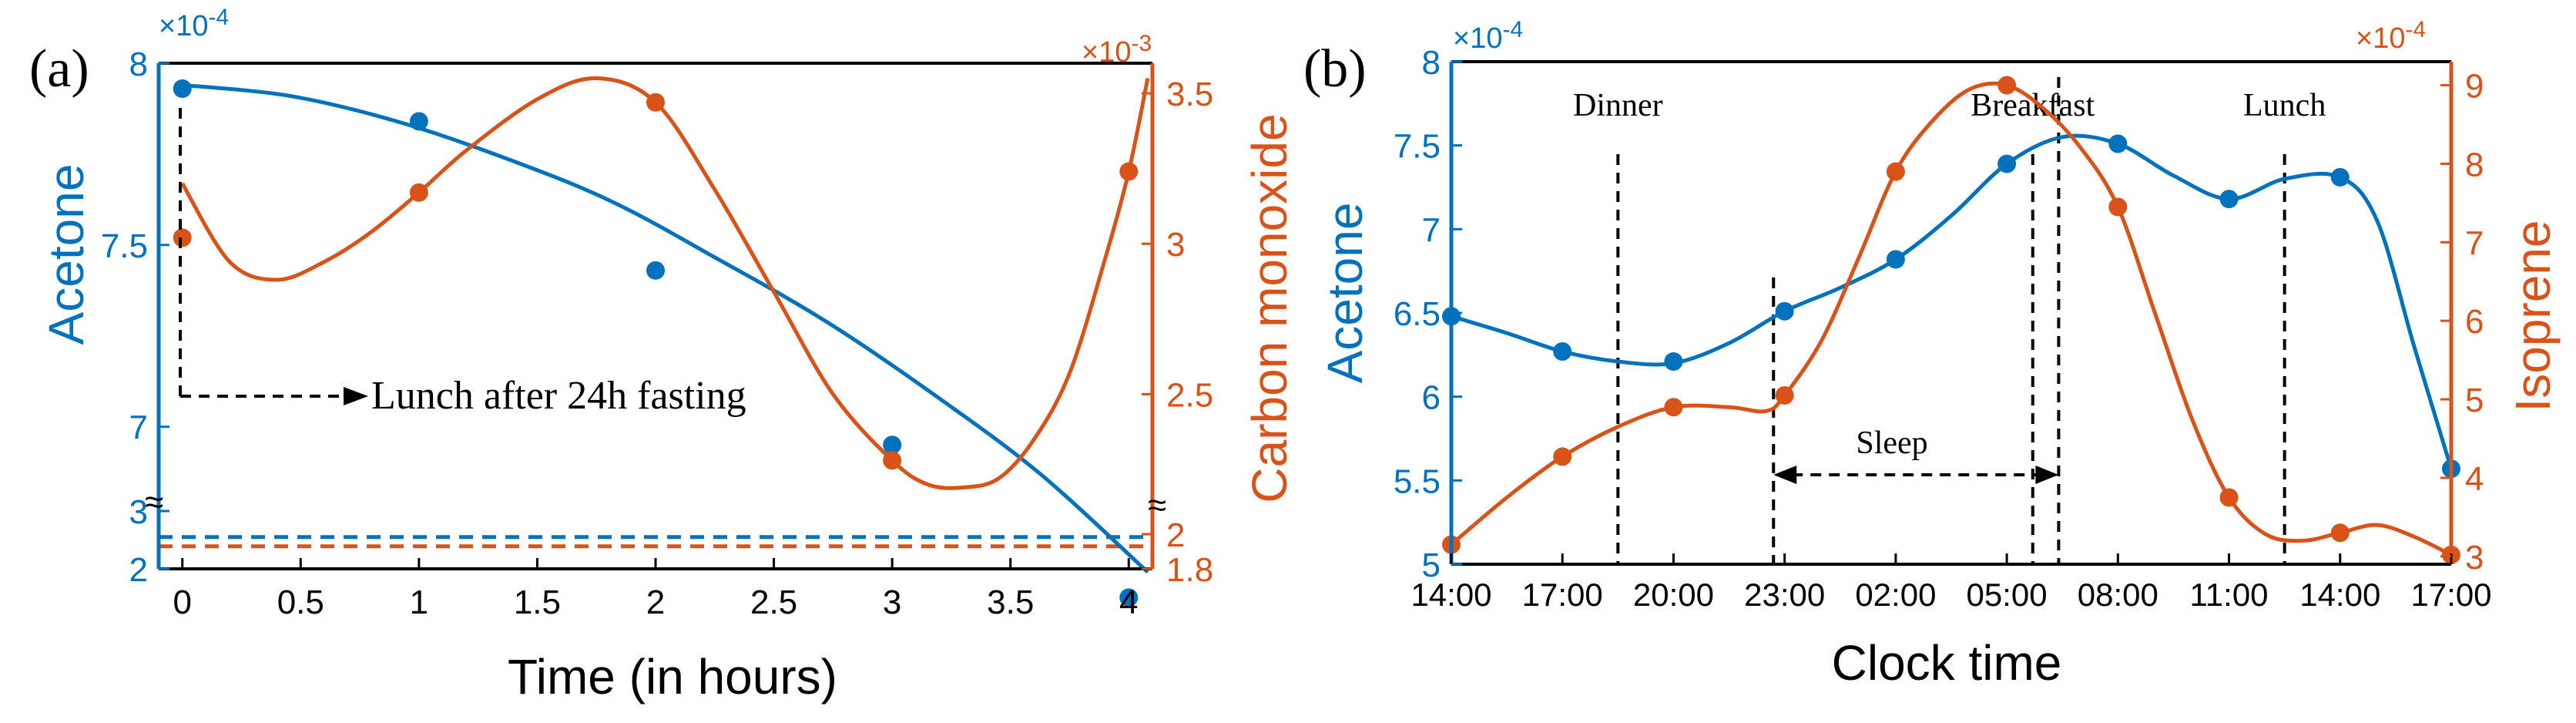  What do you see at coordinates (1431, 565) in the screenshot?
I see `panel-b-left-tick-label: 5` at bounding box center [1431, 565].